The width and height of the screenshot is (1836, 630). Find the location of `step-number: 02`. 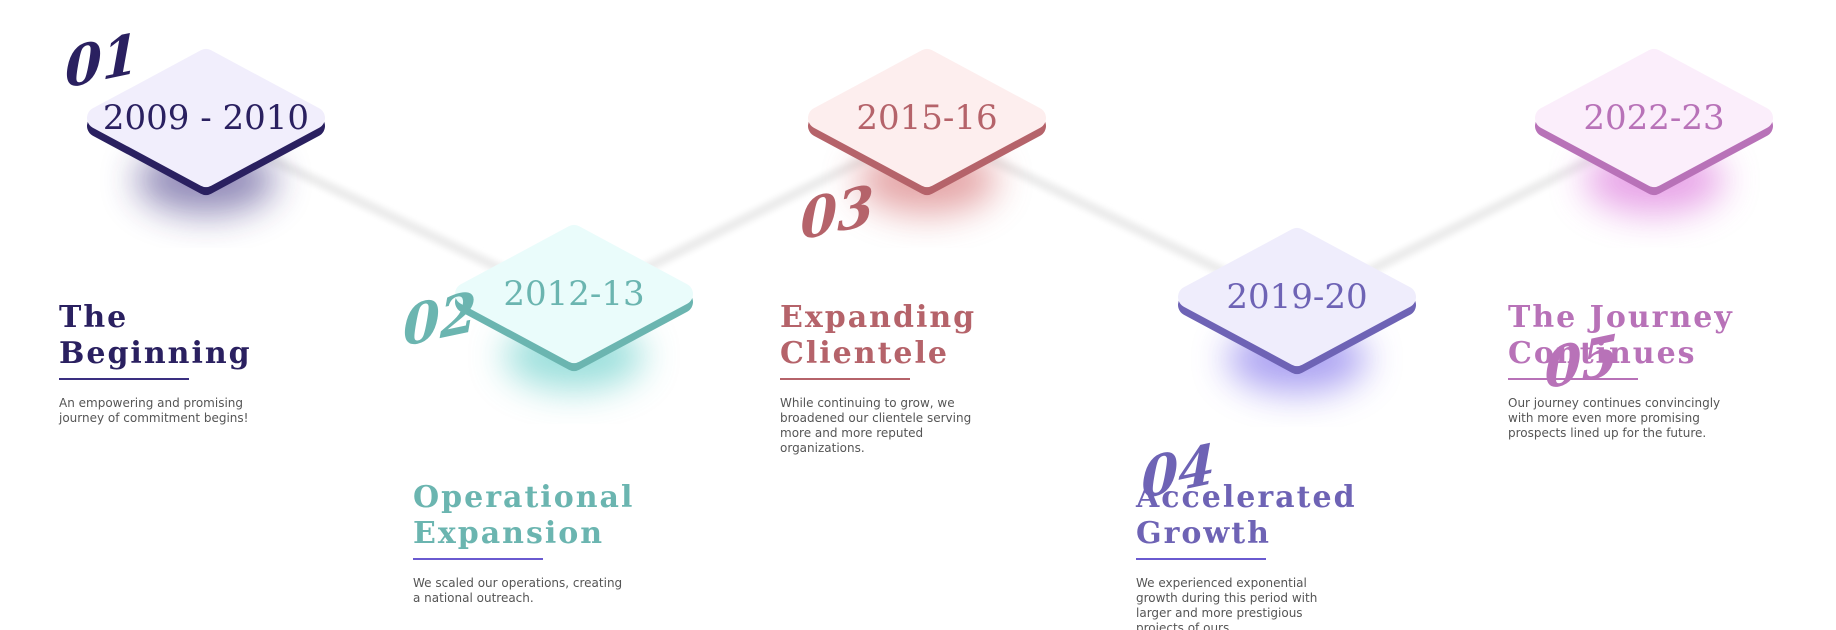

step-number: 02 is located at coordinates (439, 319).